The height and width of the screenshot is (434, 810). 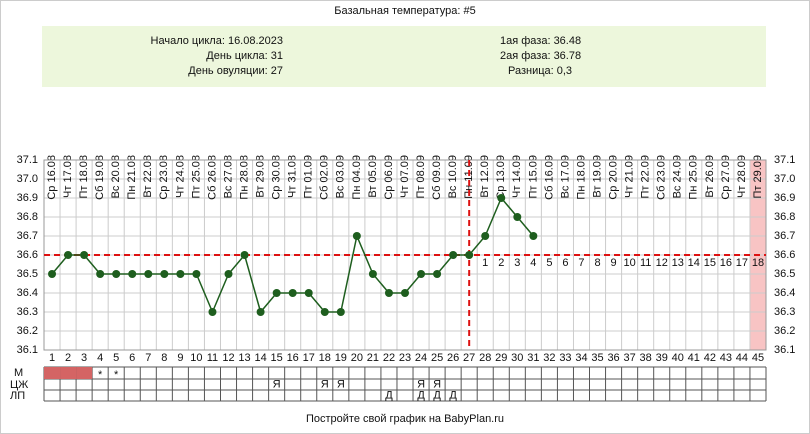 I want to click on x-tick-label: 7, so click(x=148, y=358).